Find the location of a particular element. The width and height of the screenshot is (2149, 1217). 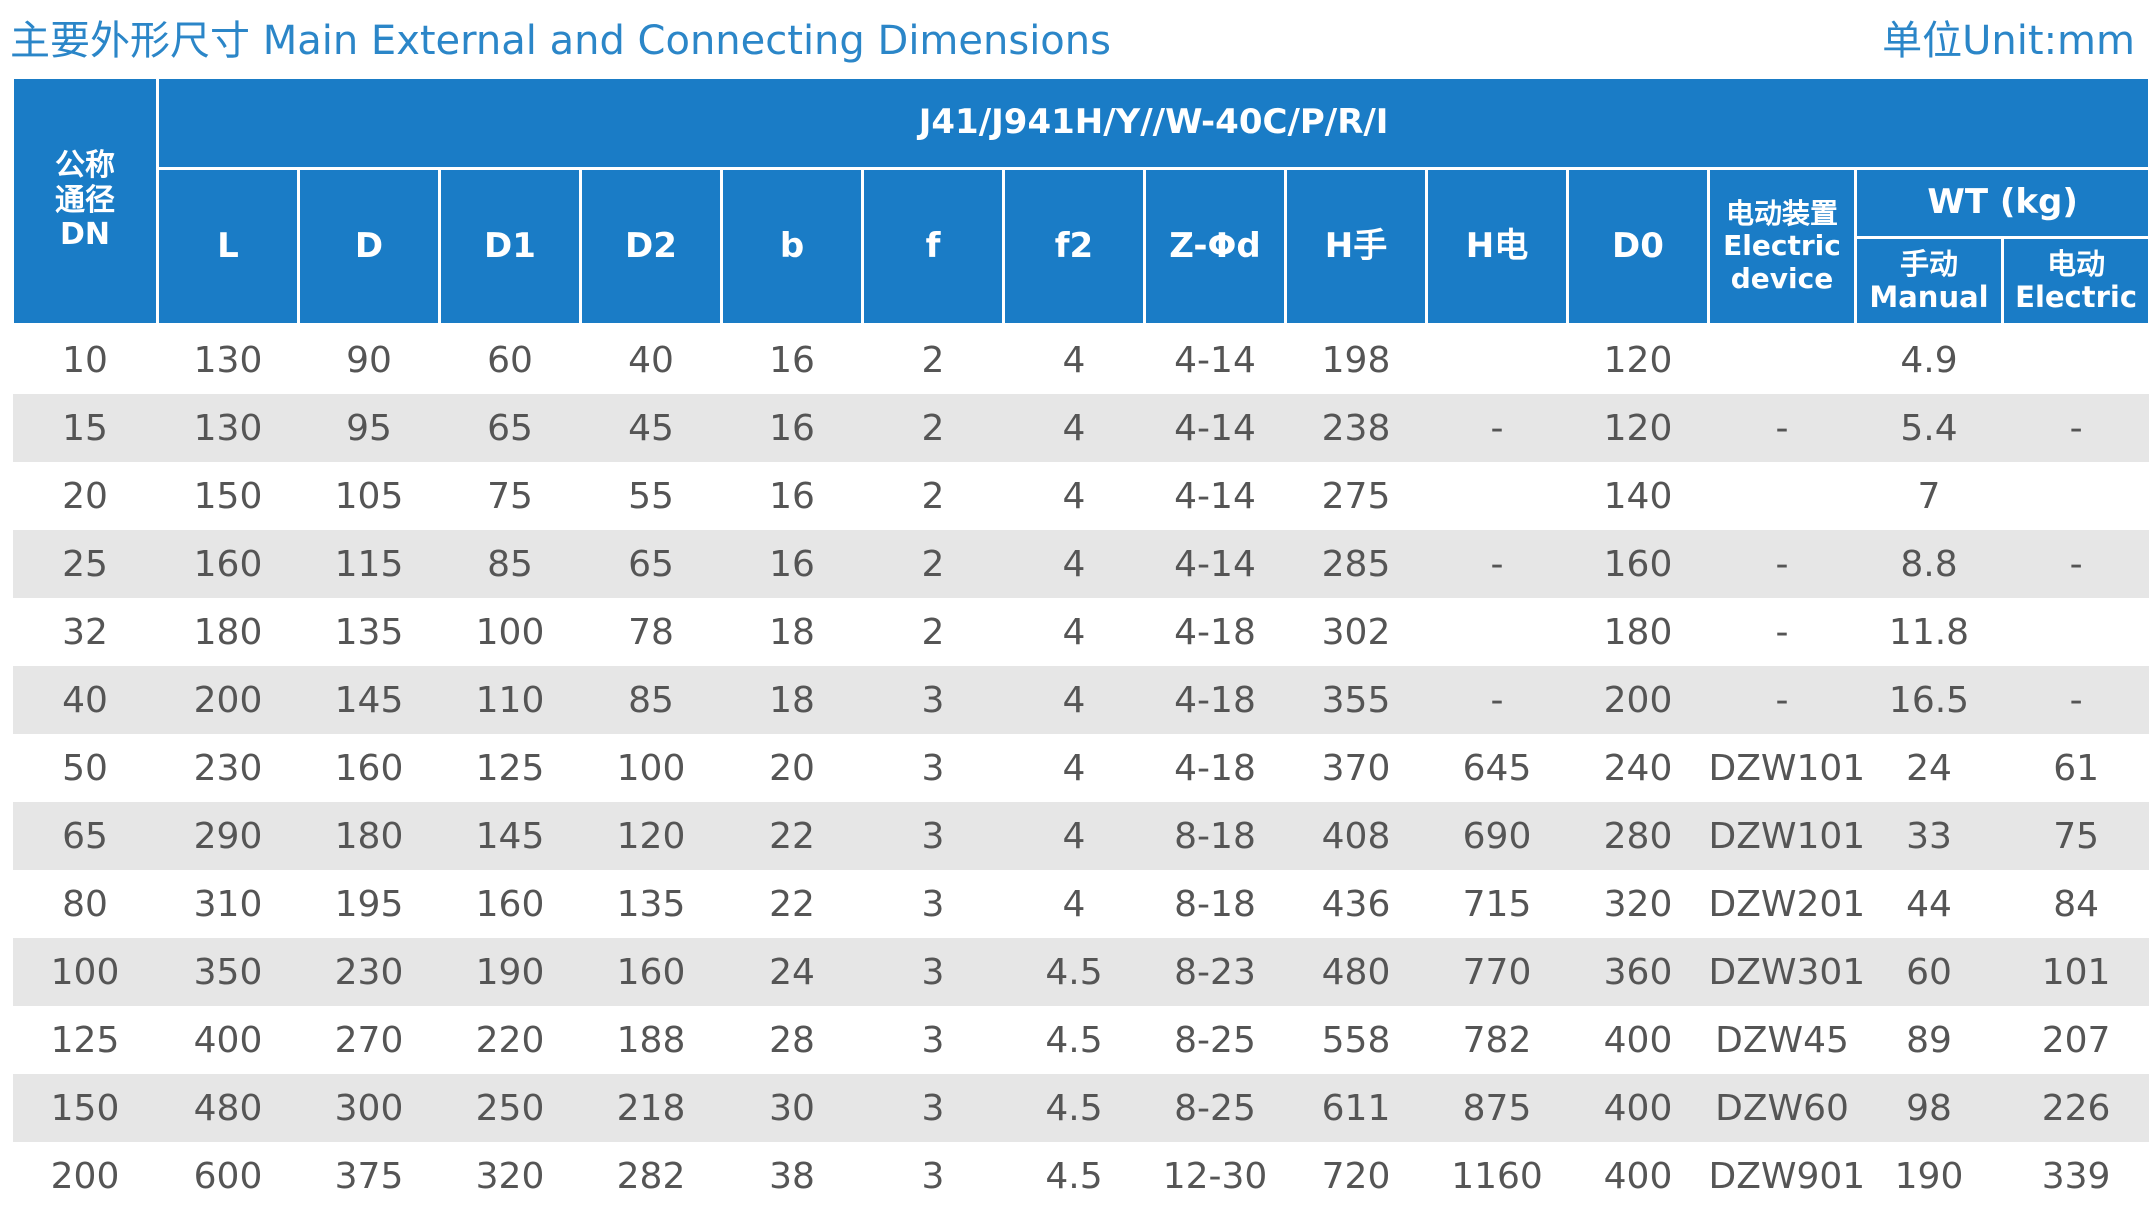

table-cell: 218 is located at coordinates (651, 1108).